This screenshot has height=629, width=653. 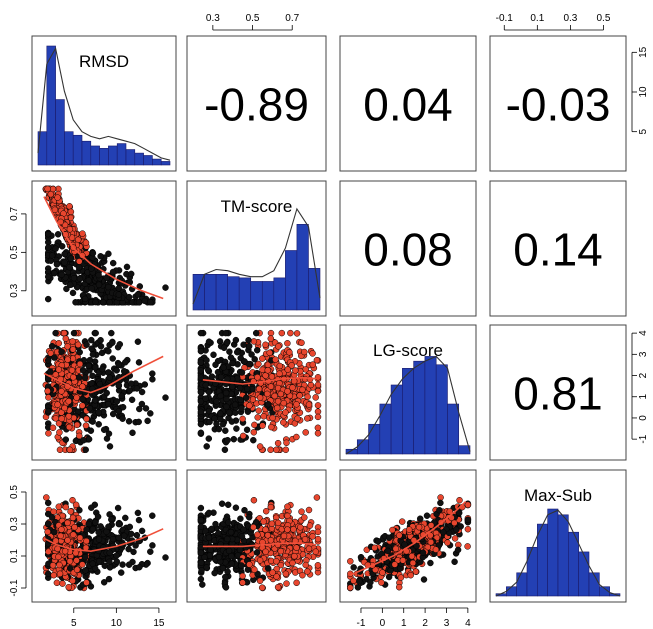 I want to click on tick-label-top-max-sub: 0.5, so click(x=604, y=18).